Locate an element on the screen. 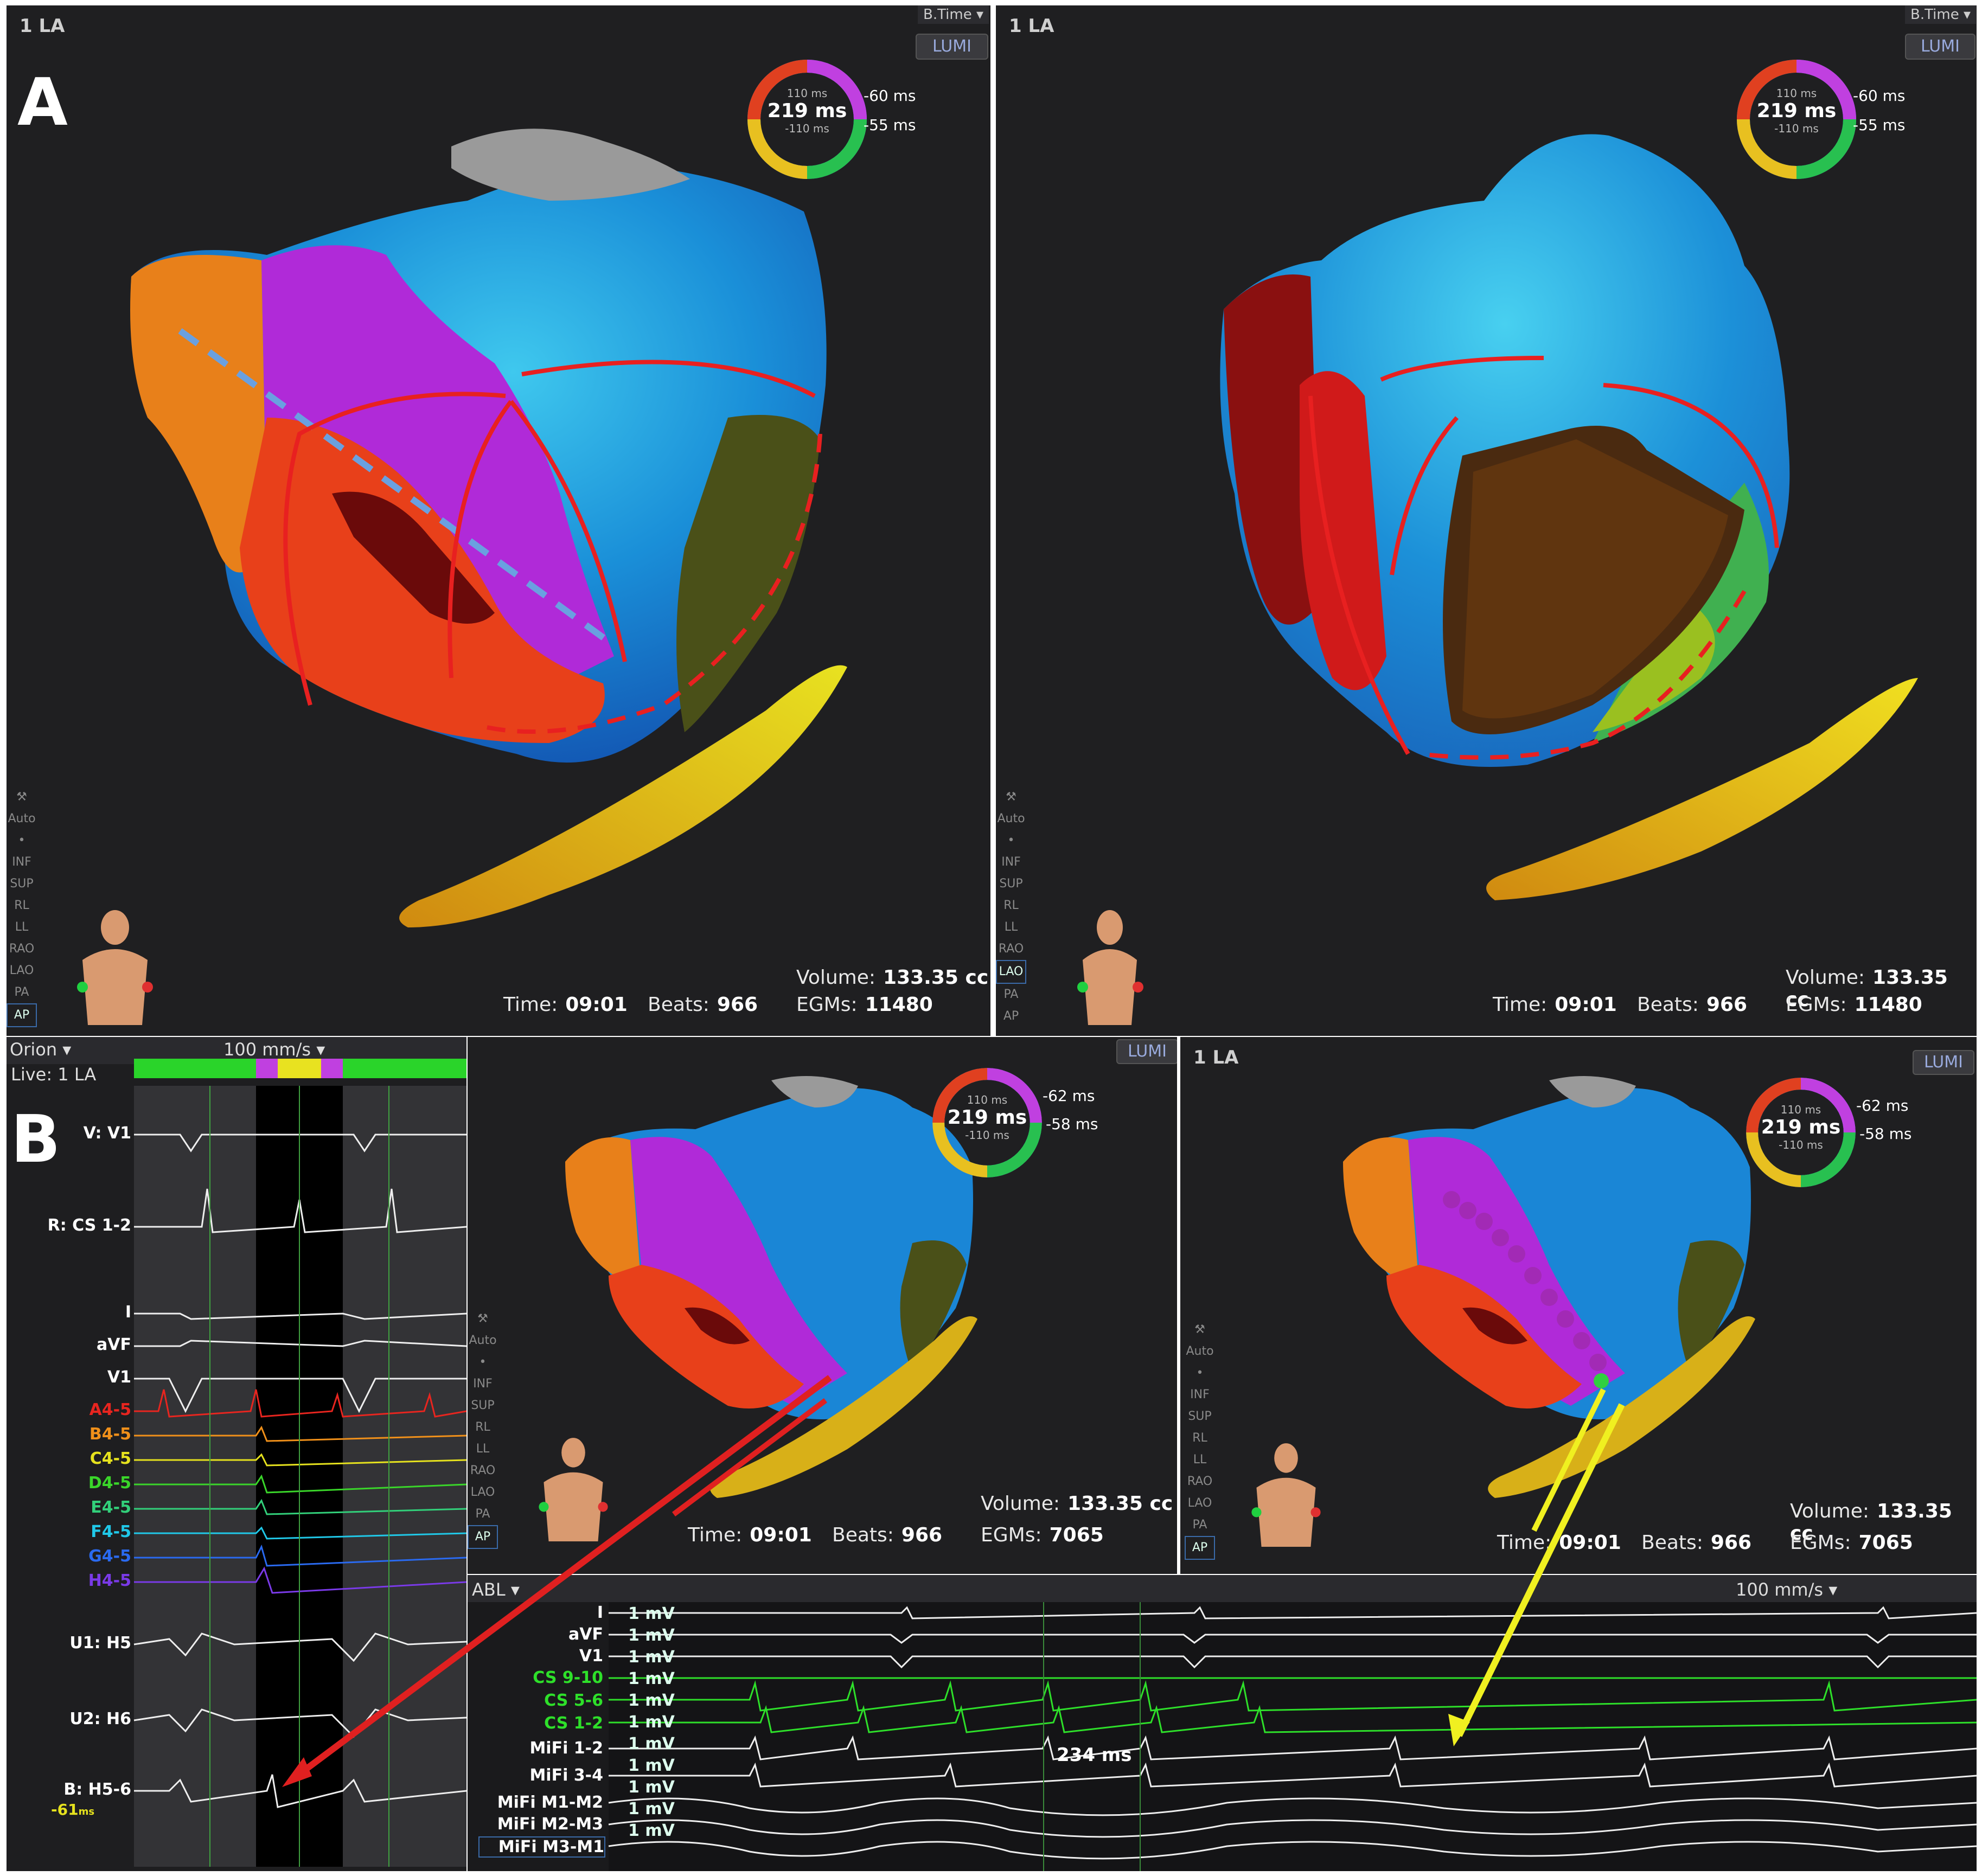  orientation-torso-icon is located at coordinates (1110, 967).